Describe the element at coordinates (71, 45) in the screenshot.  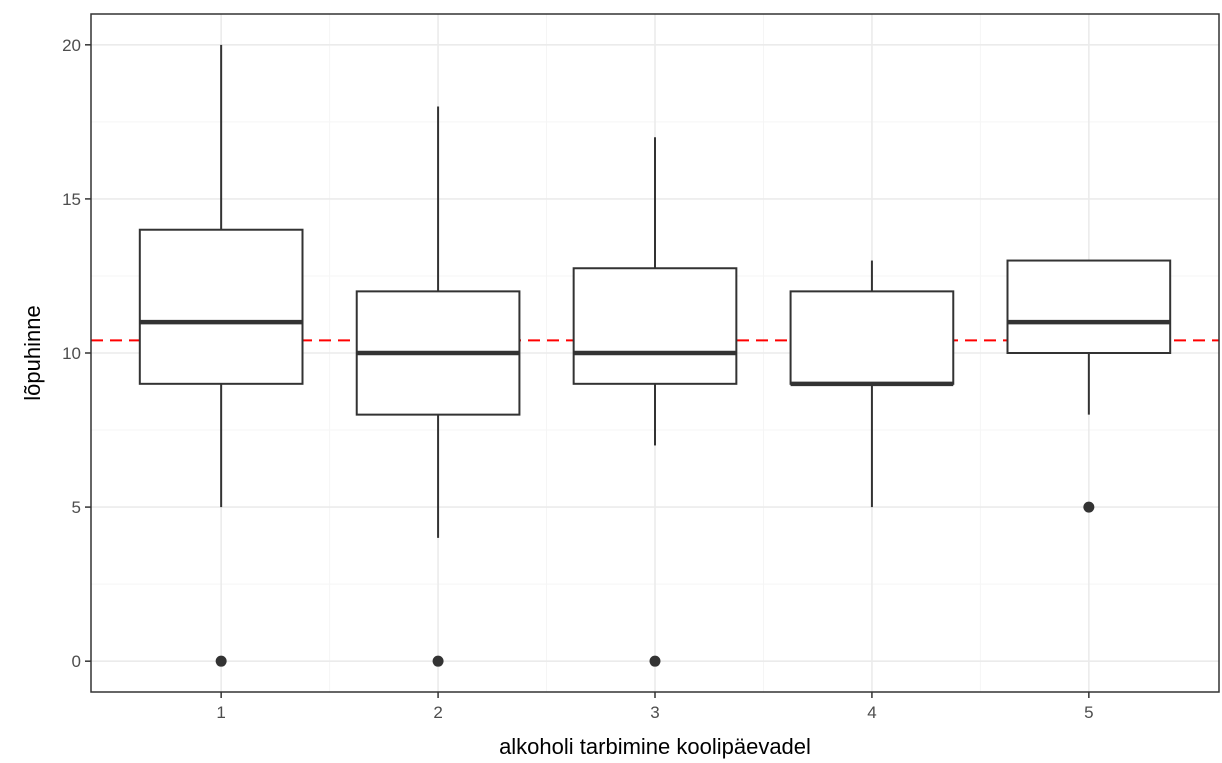
I see `y-tick-label: 20` at that location.